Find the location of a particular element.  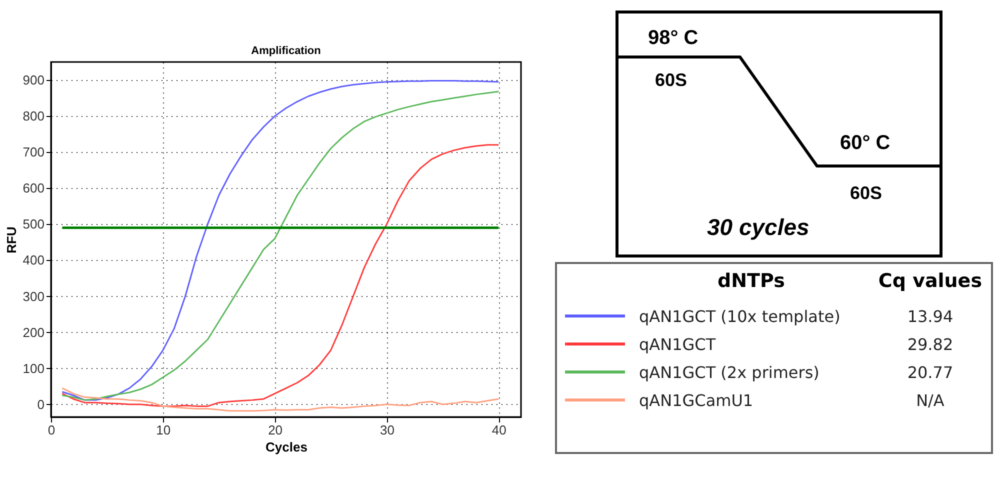

x-tick-label: 40 is located at coordinates (499, 430).